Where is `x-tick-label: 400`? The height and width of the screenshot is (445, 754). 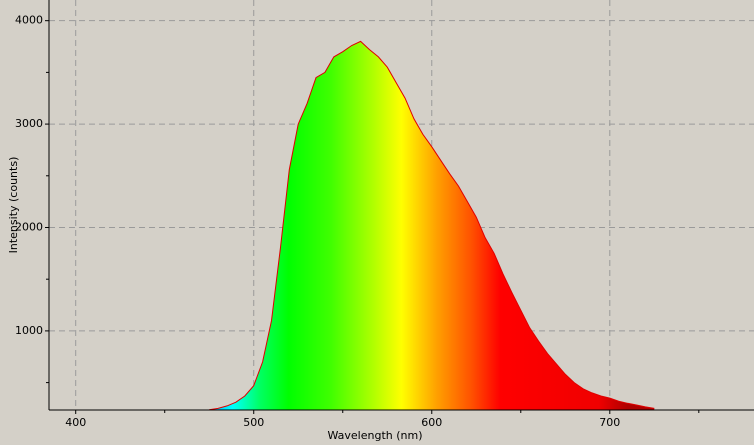 x-tick-label: 400 is located at coordinates (75, 422).